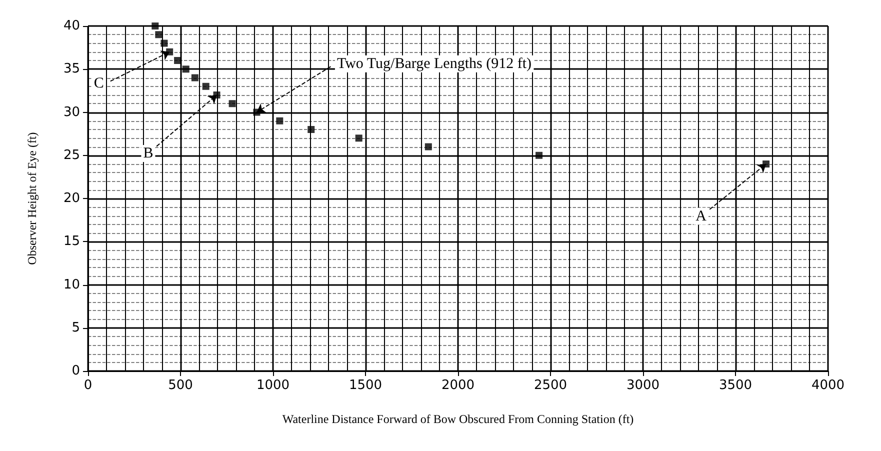 The height and width of the screenshot is (451, 881). Describe the element at coordinates (735, 385) in the screenshot. I see `x-tick-label: 3500` at that location.